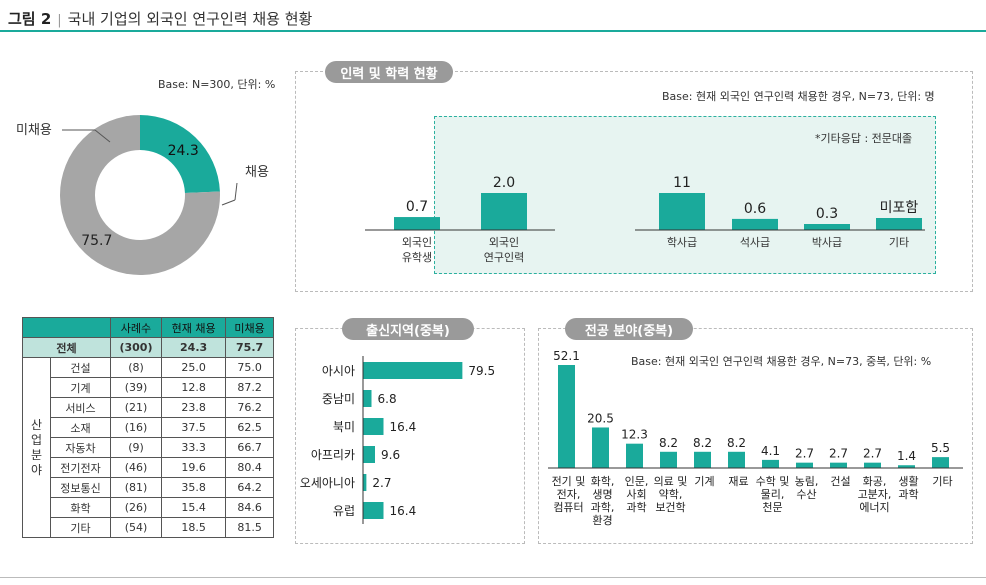 The height and width of the screenshot is (585, 986). I want to click on cell-hired: 23.8, so click(193, 407).